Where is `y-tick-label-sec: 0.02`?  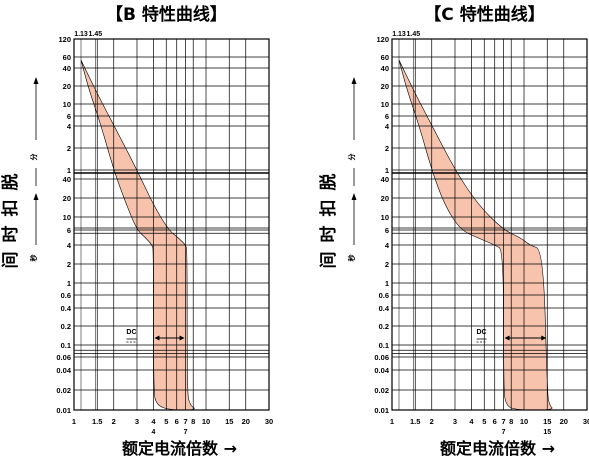 y-tick-label-sec: 0.02 is located at coordinates (381, 390).